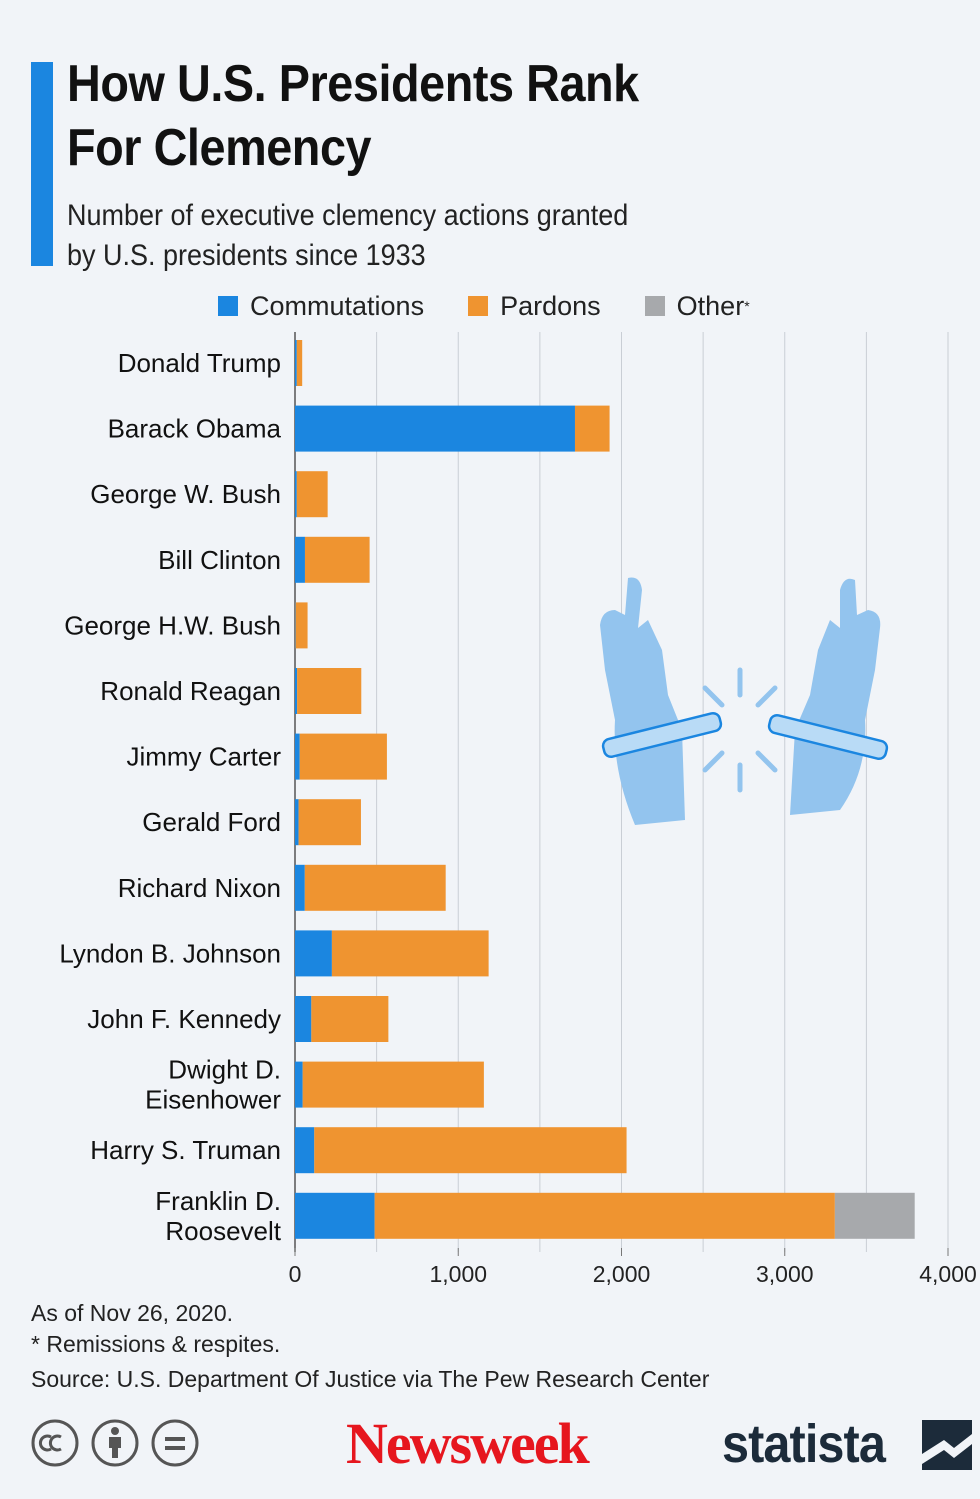  Describe the element at coordinates (947, 1445) in the screenshot. I see `statista-mark-icon` at that location.